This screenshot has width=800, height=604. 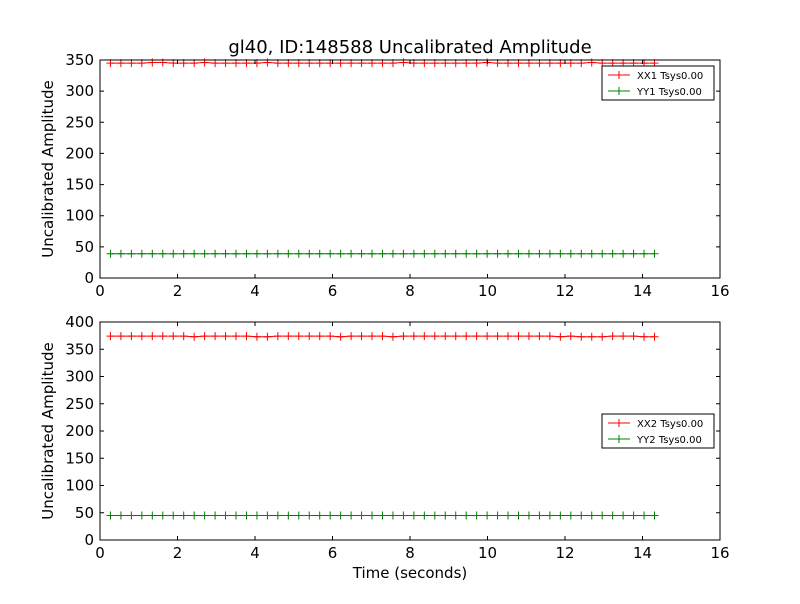 What do you see at coordinates (410, 553) in the screenshot?
I see `x-tick-label: 8` at bounding box center [410, 553].